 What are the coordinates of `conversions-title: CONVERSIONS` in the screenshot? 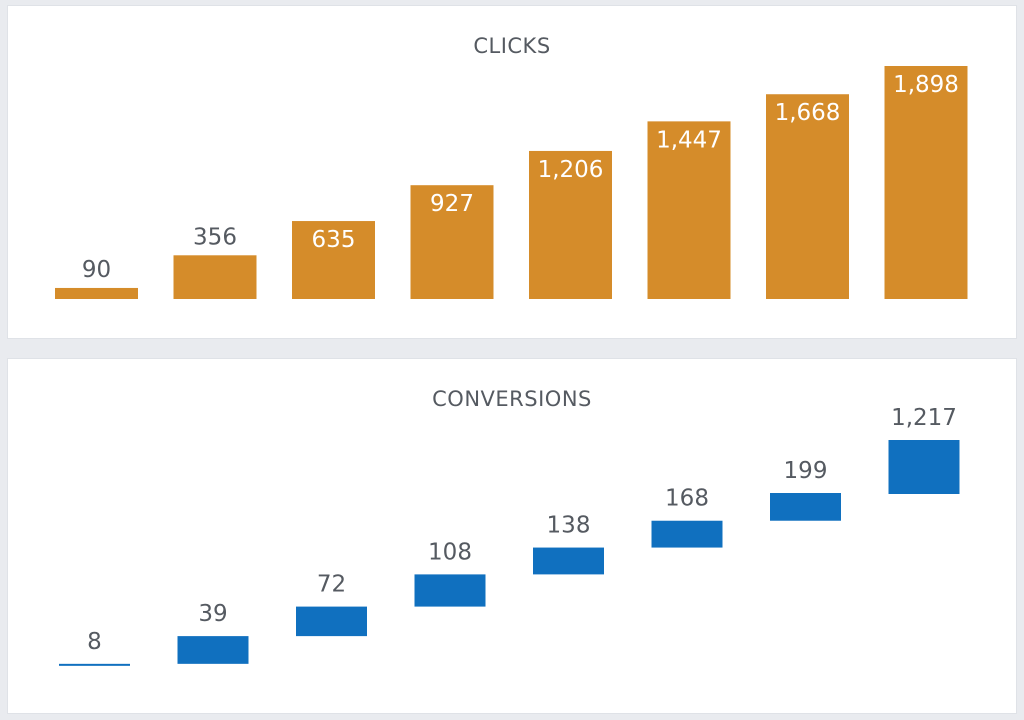 It's located at (512, 399).